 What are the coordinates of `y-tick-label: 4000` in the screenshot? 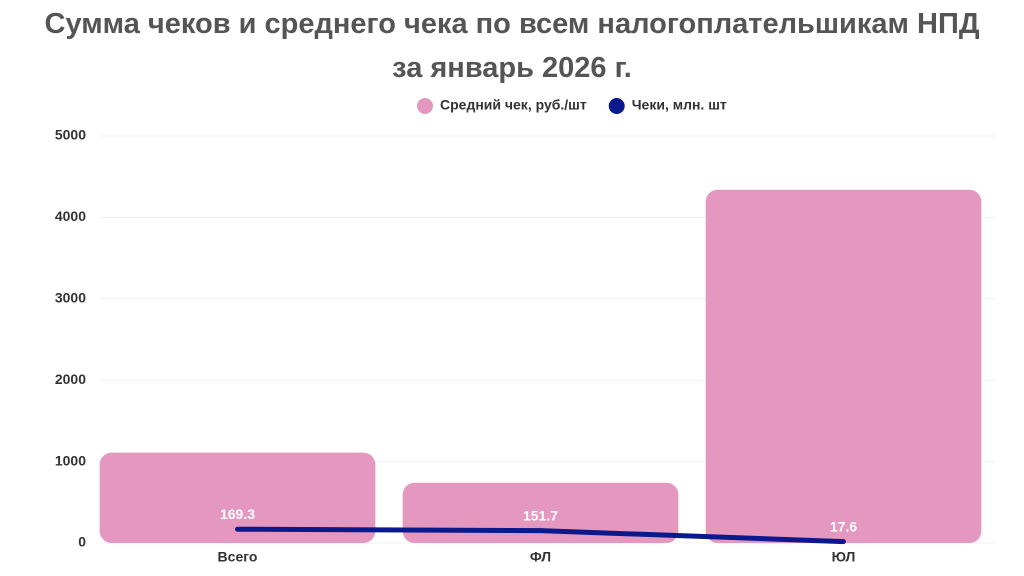 It's located at (70, 216).